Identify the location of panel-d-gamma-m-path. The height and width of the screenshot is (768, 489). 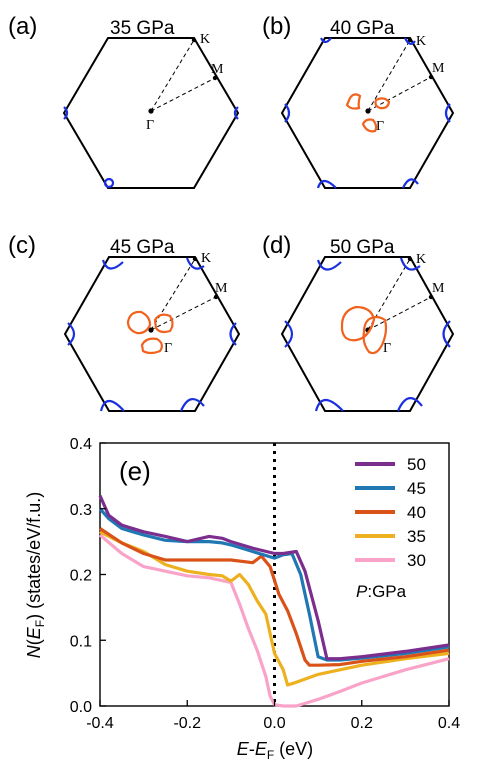
(399, 313).